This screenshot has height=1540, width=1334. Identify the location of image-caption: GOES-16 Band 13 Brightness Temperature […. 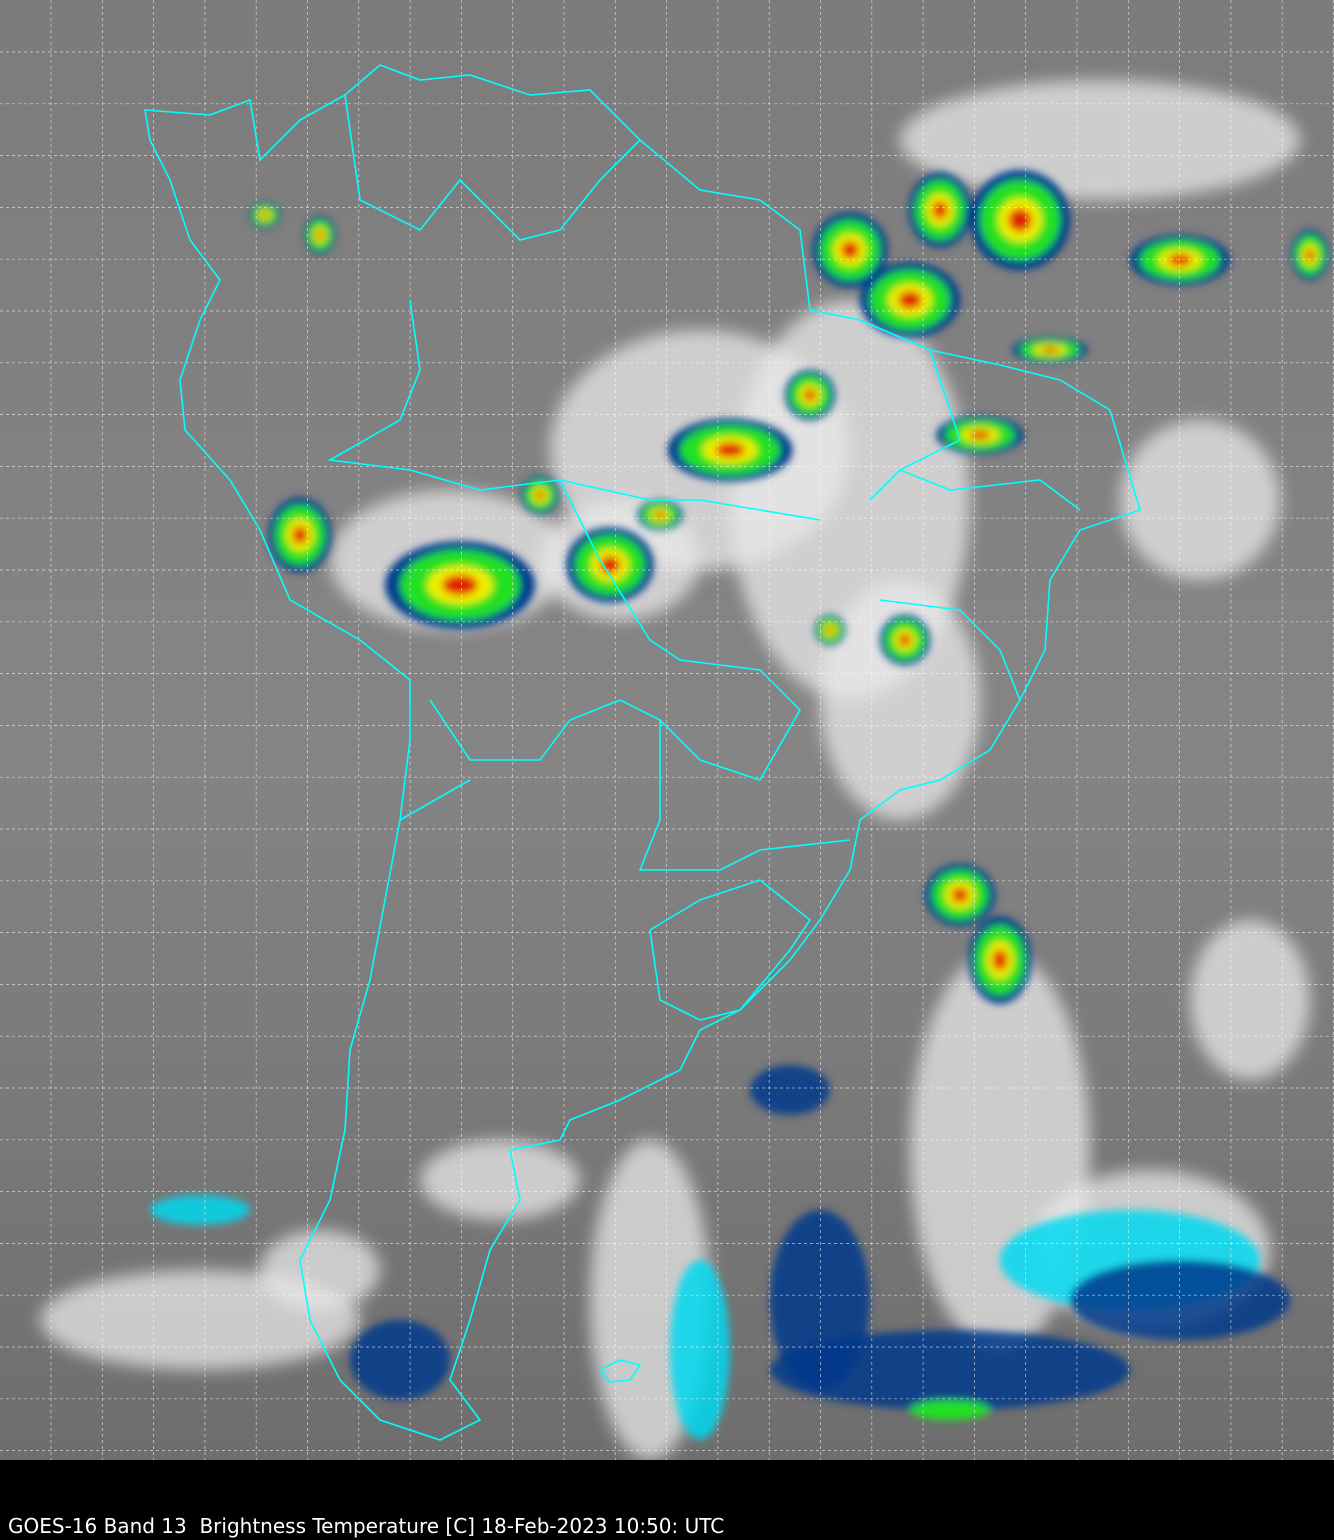
(366, 1526).